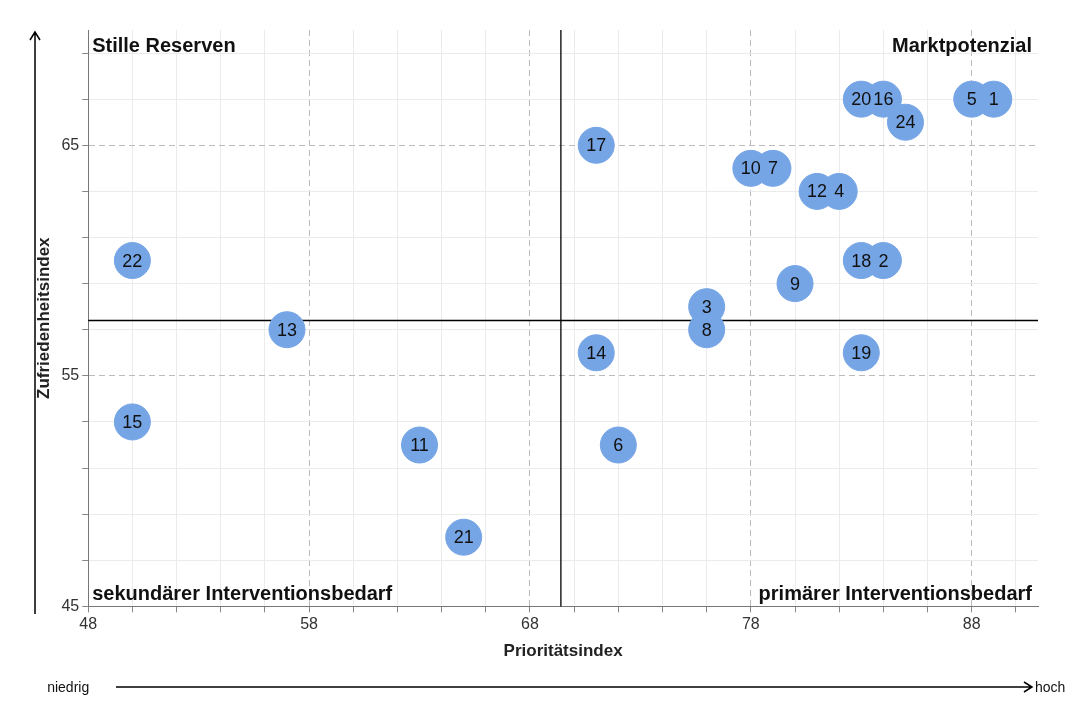 The image size is (1074, 704). What do you see at coordinates (287, 329) in the screenshot?
I see `annotation: 13` at bounding box center [287, 329].